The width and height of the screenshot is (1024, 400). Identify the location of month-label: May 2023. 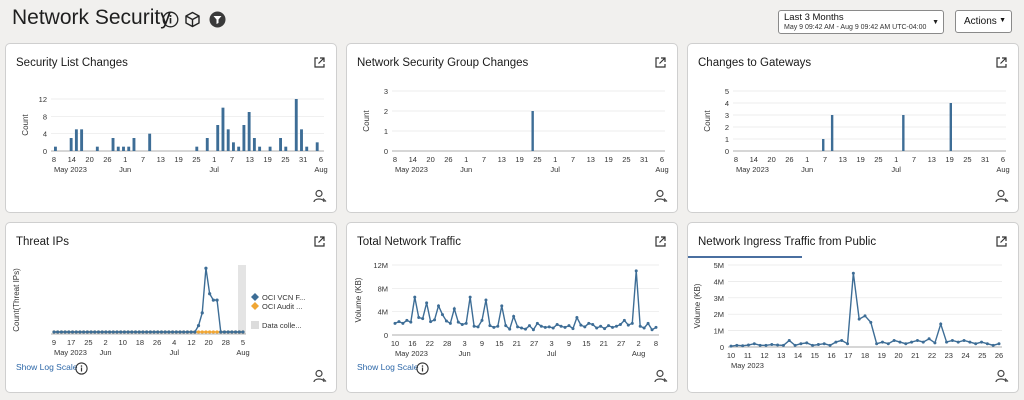
(752, 169).